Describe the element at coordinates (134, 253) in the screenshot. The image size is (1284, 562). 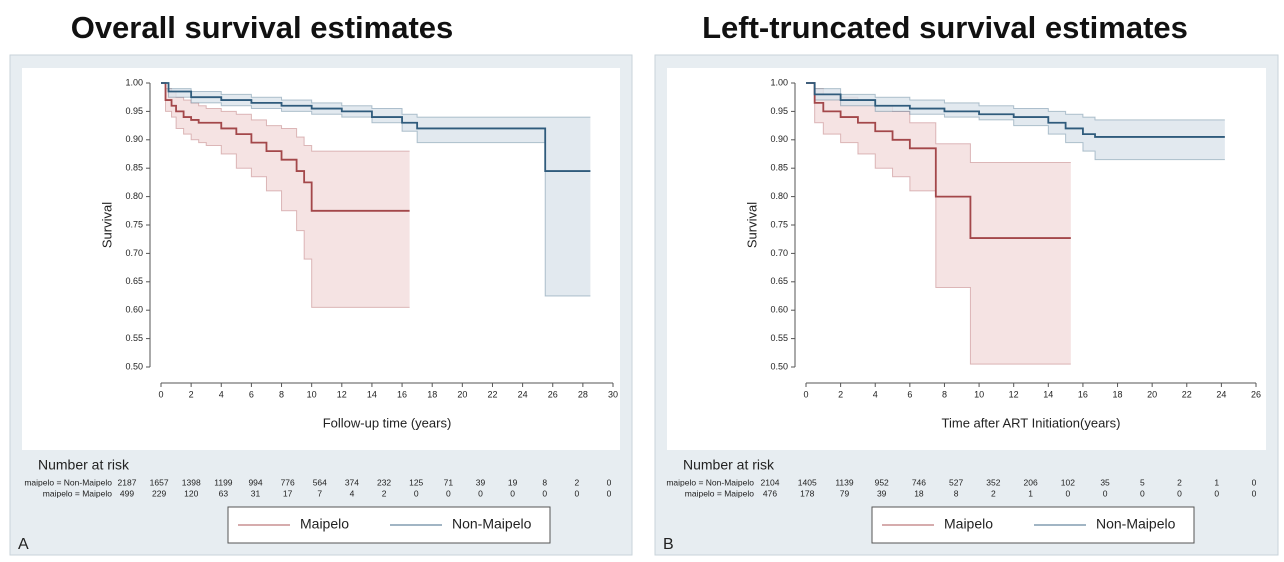
I see `y-tick-label: 0.70` at that location.